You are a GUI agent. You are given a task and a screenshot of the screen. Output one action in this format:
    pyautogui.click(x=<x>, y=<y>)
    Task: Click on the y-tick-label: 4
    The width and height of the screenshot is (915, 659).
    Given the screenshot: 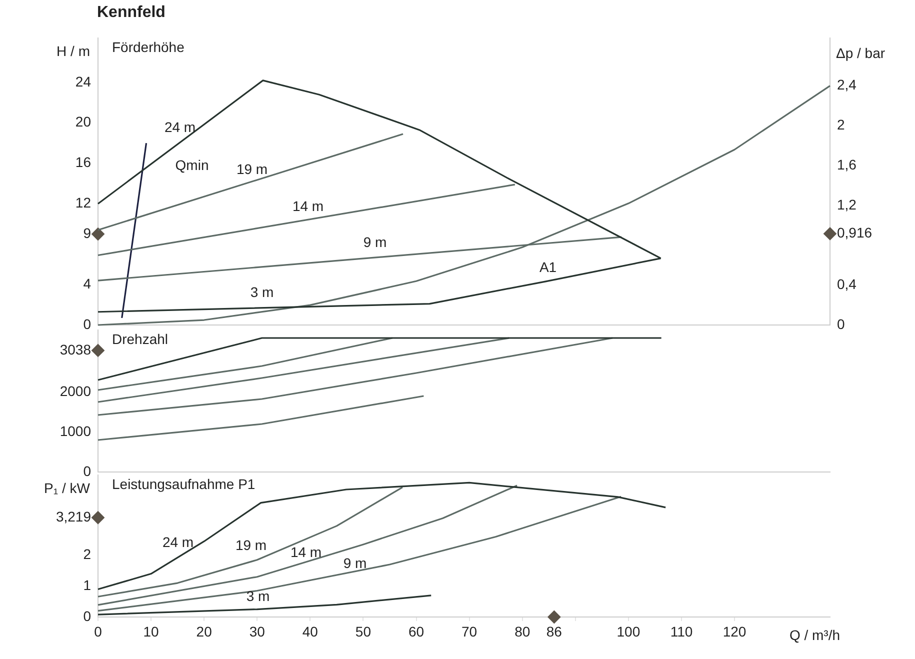 What is the action you would take?
    pyautogui.click(x=87, y=283)
    